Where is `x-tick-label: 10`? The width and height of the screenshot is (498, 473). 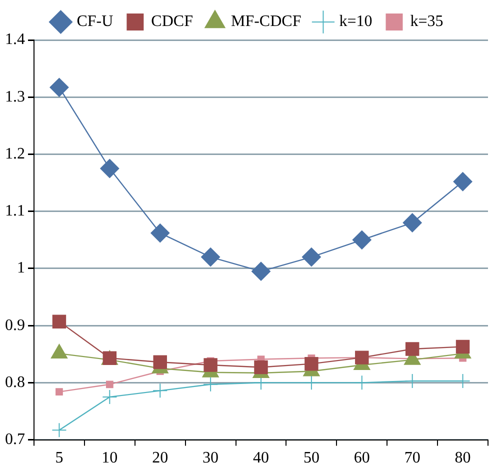
x-tick-label: 10 is located at coordinates (110, 458).